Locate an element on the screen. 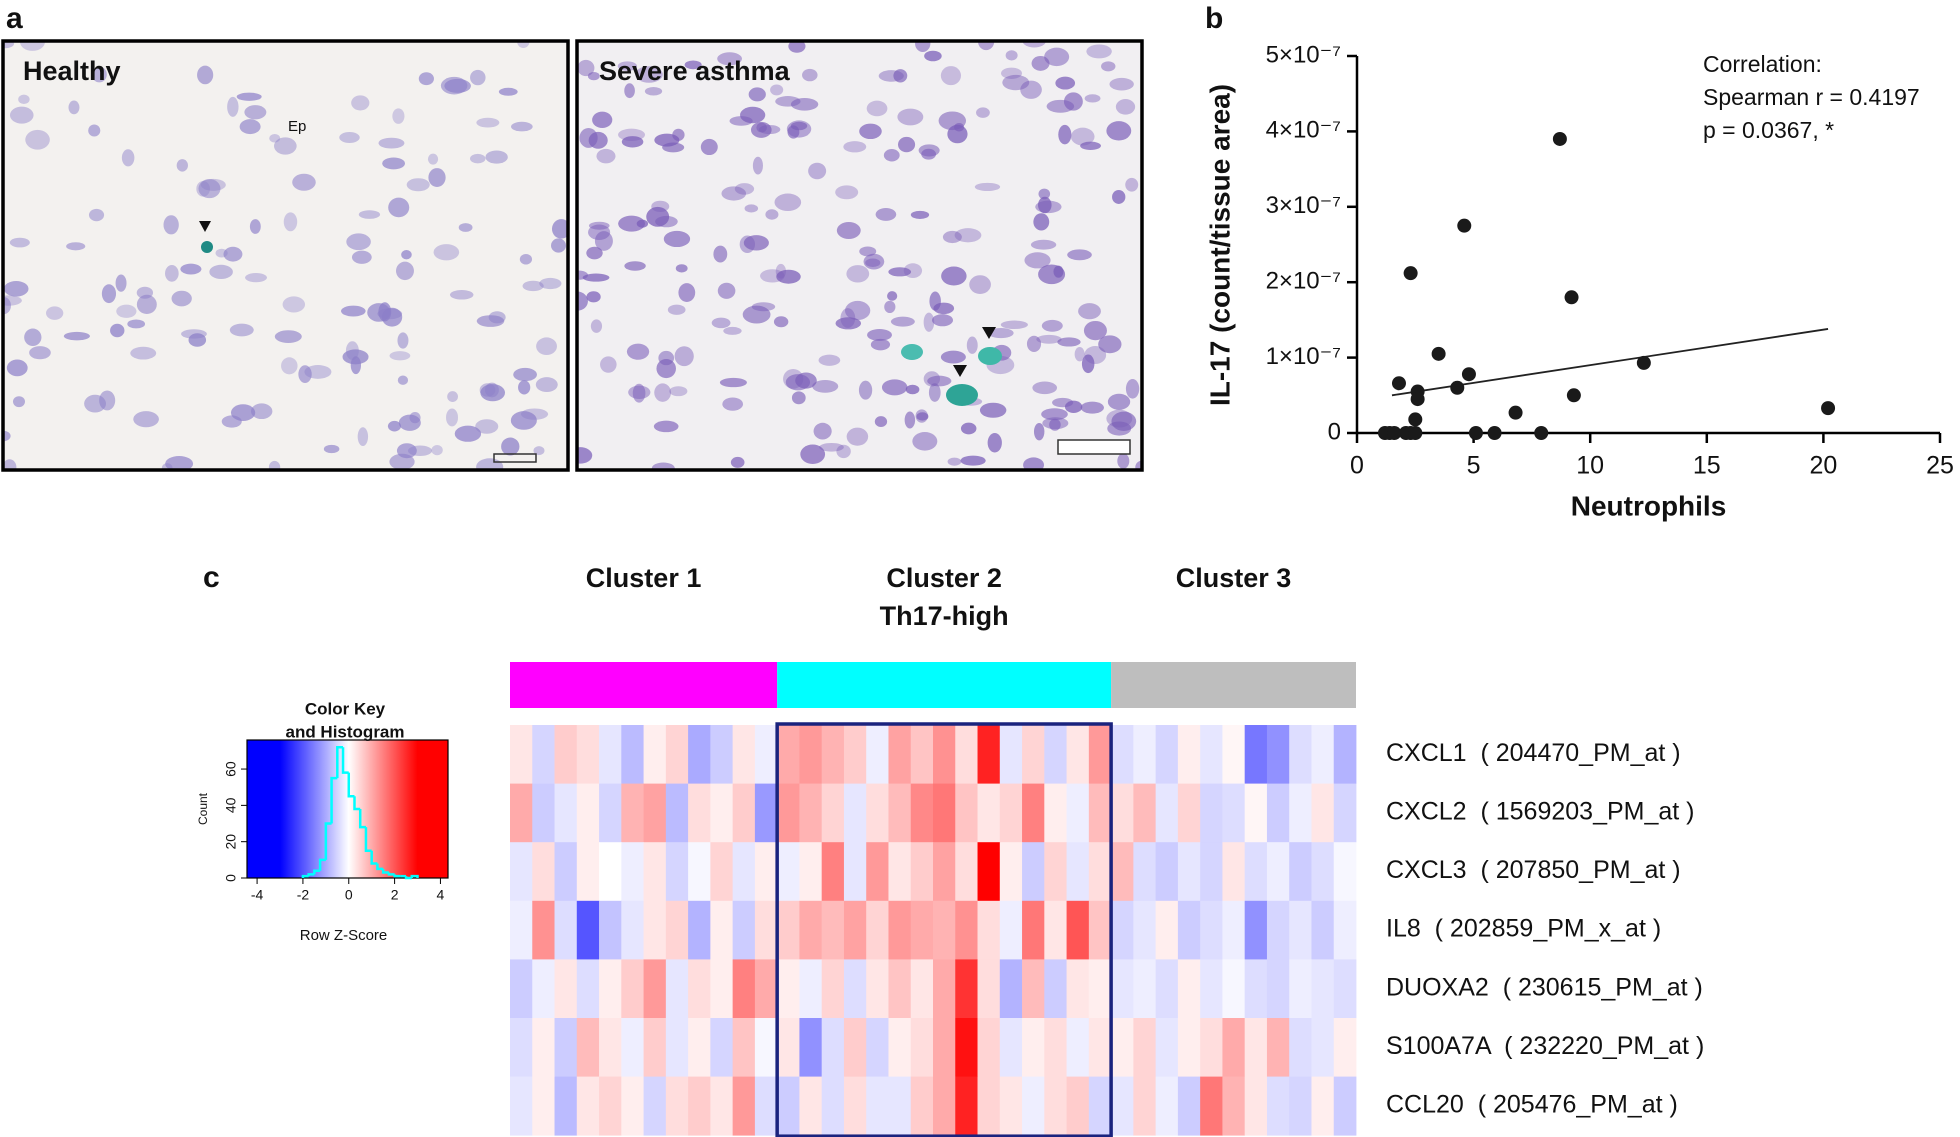  histogram-step is located at coordinates (305, 876).